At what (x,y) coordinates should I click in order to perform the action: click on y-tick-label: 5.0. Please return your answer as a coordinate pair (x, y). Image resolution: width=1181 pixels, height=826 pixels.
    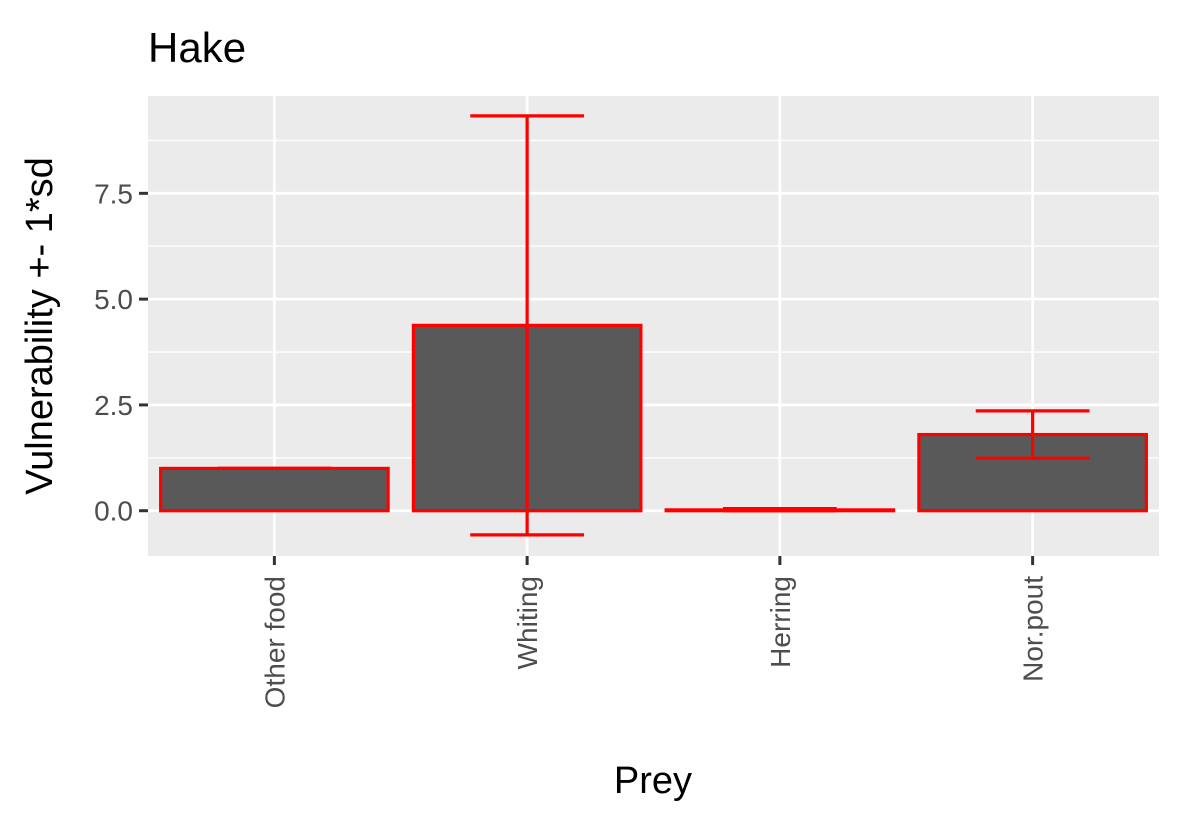
    Looking at the image, I should click on (113, 299).